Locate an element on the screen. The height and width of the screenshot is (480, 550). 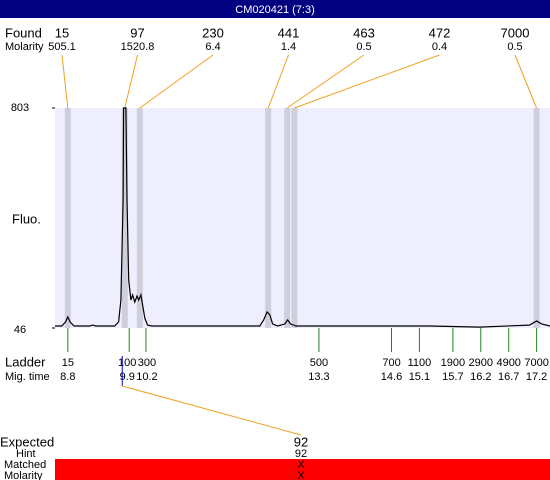
y-label: Fluo. is located at coordinates (26, 218).